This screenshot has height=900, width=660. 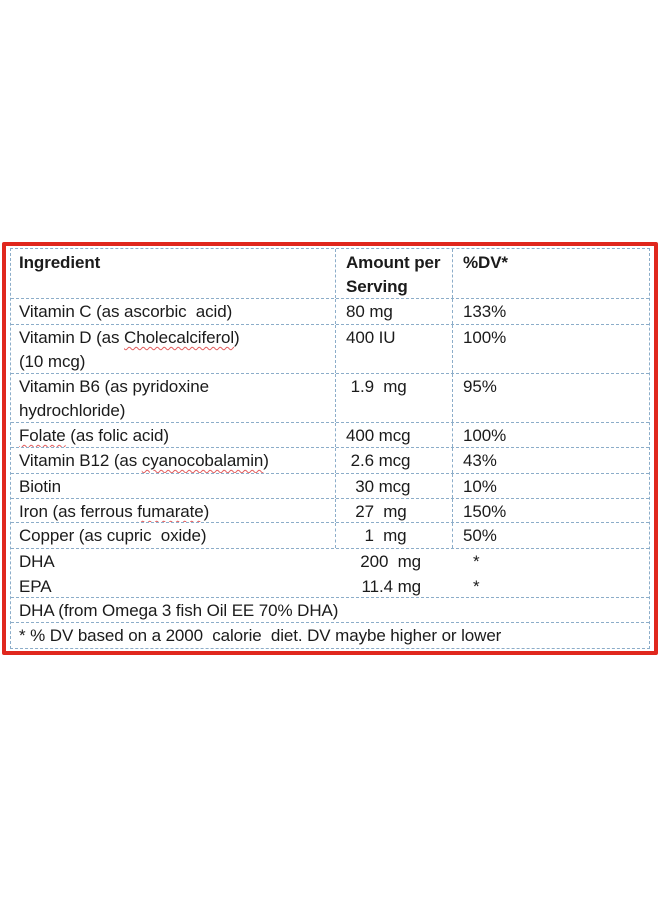 I want to click on table-row-folate: Folate (as folic acid) 400 mcg 100%, so click(x=330, y=435).